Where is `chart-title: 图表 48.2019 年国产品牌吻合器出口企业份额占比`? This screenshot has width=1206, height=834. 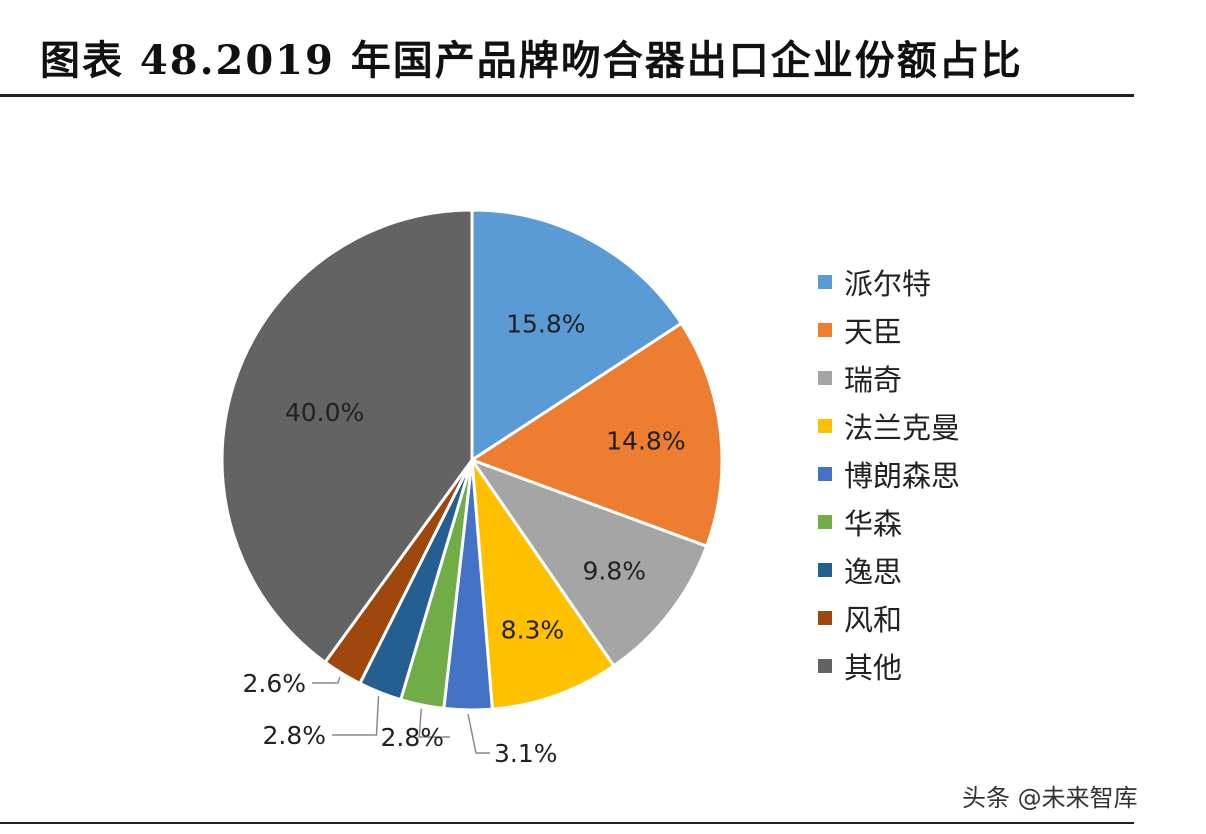
chart-title: 图表 48.2019 年国产品牌吻合器出口企业份额占比 is located at coordinates (531, 60).